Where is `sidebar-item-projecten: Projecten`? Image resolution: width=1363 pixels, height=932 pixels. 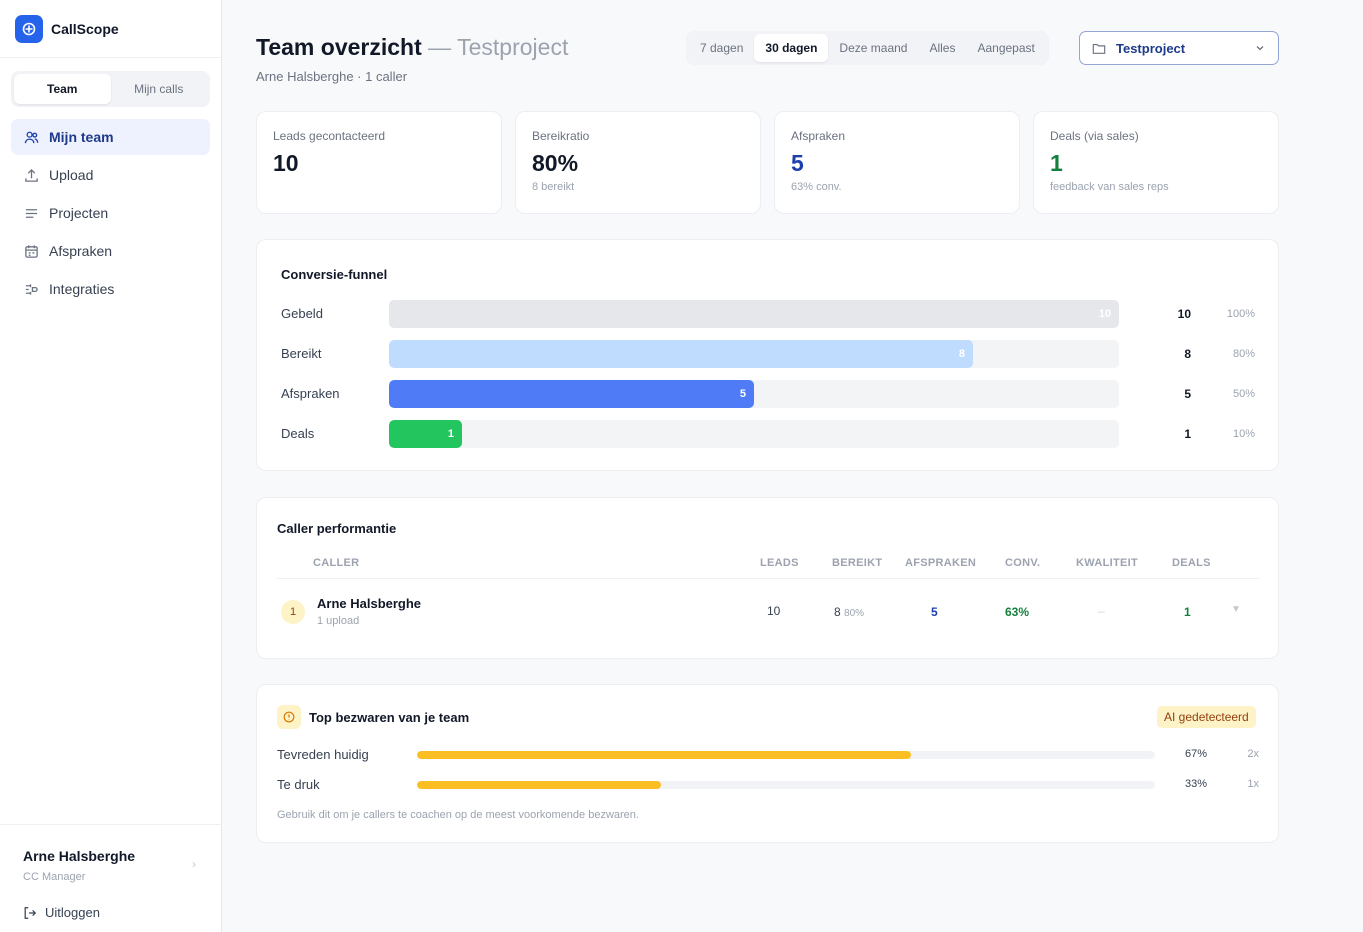 sidebar-item-projecten: Projecten is located at coordinates (110, 213).